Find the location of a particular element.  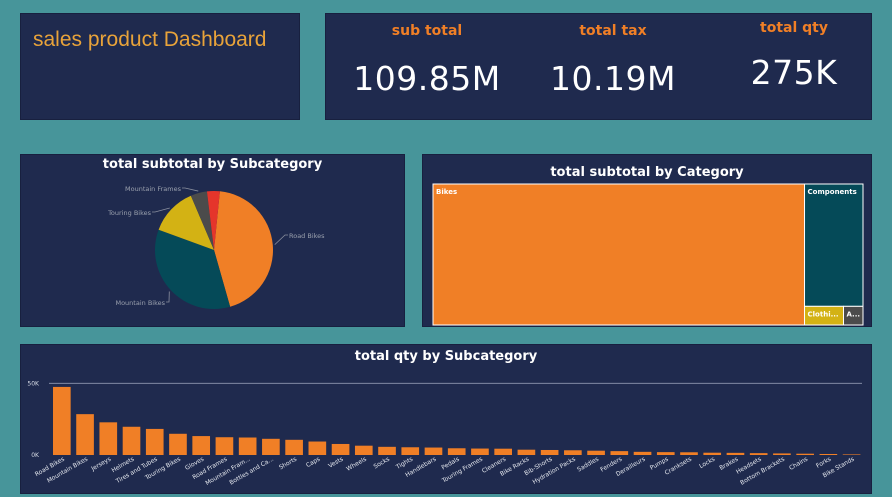

treemap-tile-bikes is located at coordinates (619, 254).